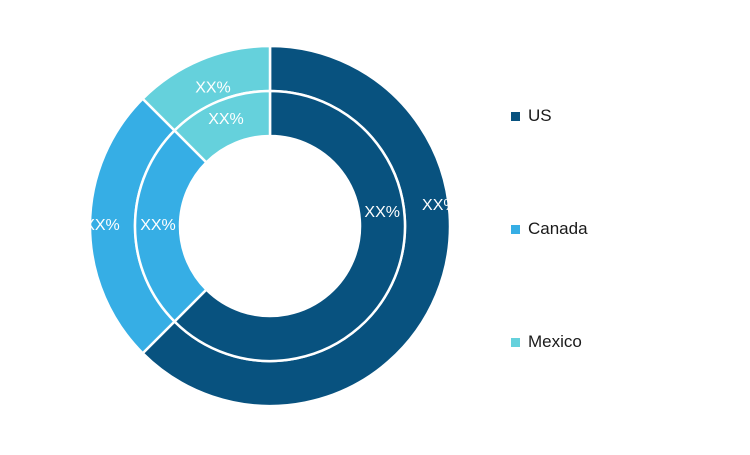 Image resolution: width=750 pixels, height=455 pixels. What do you see at coordinates (515, 116) in the screenshot?
I see `legend-swatch-us` at bounding box center [515, 116].